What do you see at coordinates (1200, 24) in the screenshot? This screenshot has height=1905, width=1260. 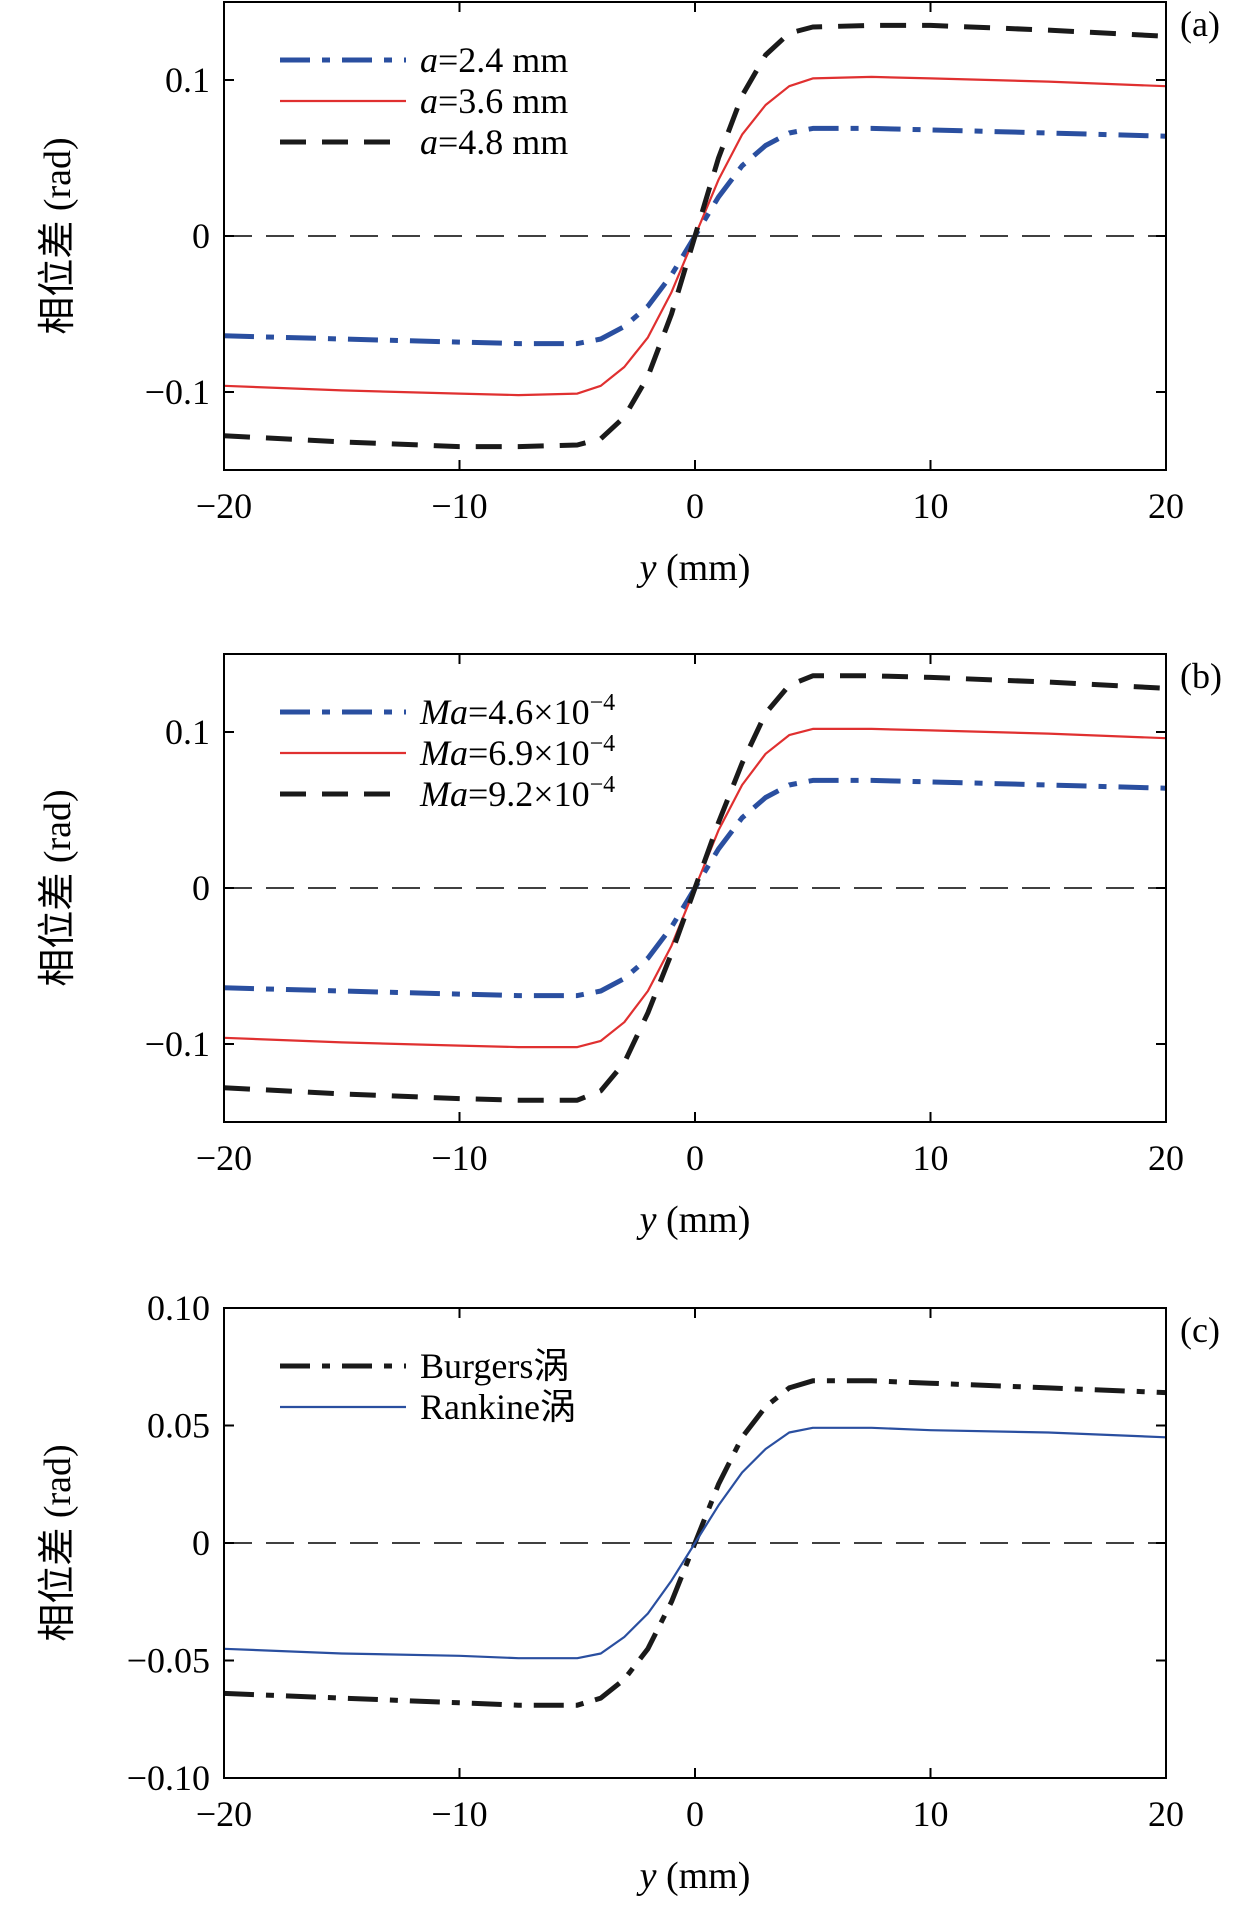 I see `panel-label: (a)` at bounding box center [1200, 24].